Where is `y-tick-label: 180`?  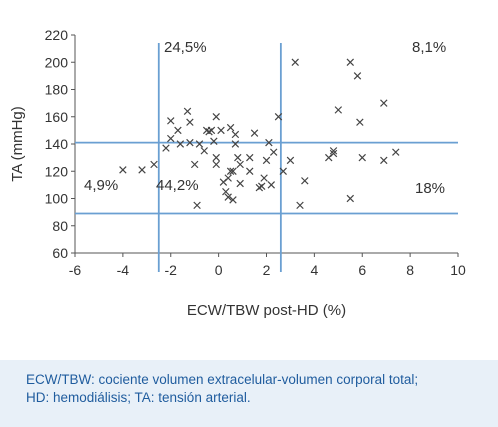 y-tick-label: 180 is located at coordinates (57, 90).